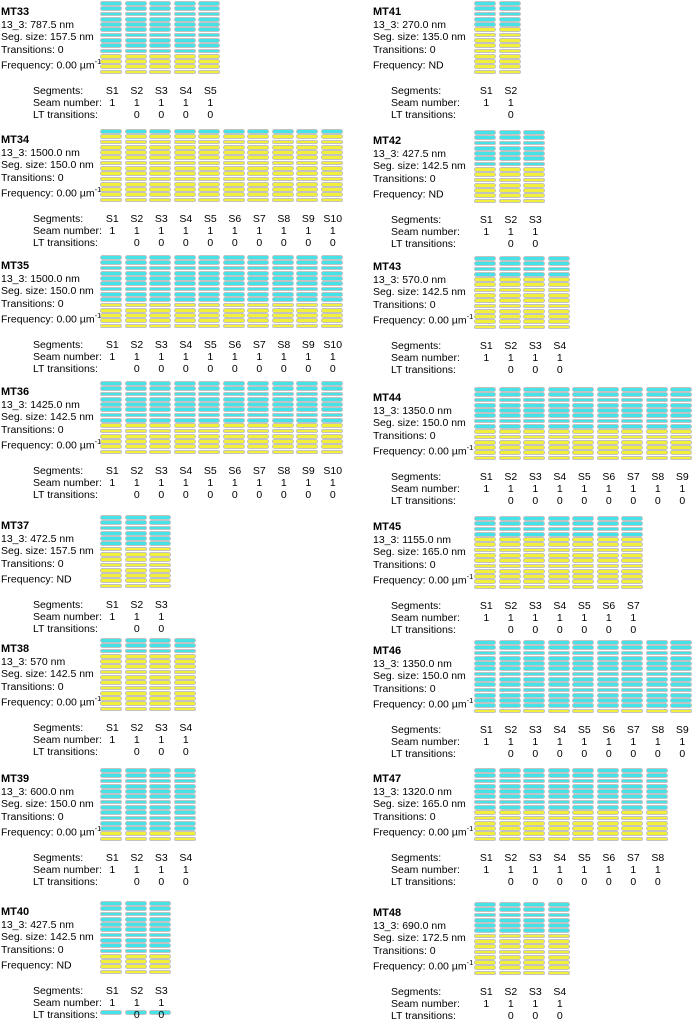 Image resolution: width=696 pixels, height=1022 pixels. What do you see at coordinates (419, 676) in the screenshot?
I see `panel-seg-size-label: Seg. size: 150.0 nm` at bounding box center [419, 676].